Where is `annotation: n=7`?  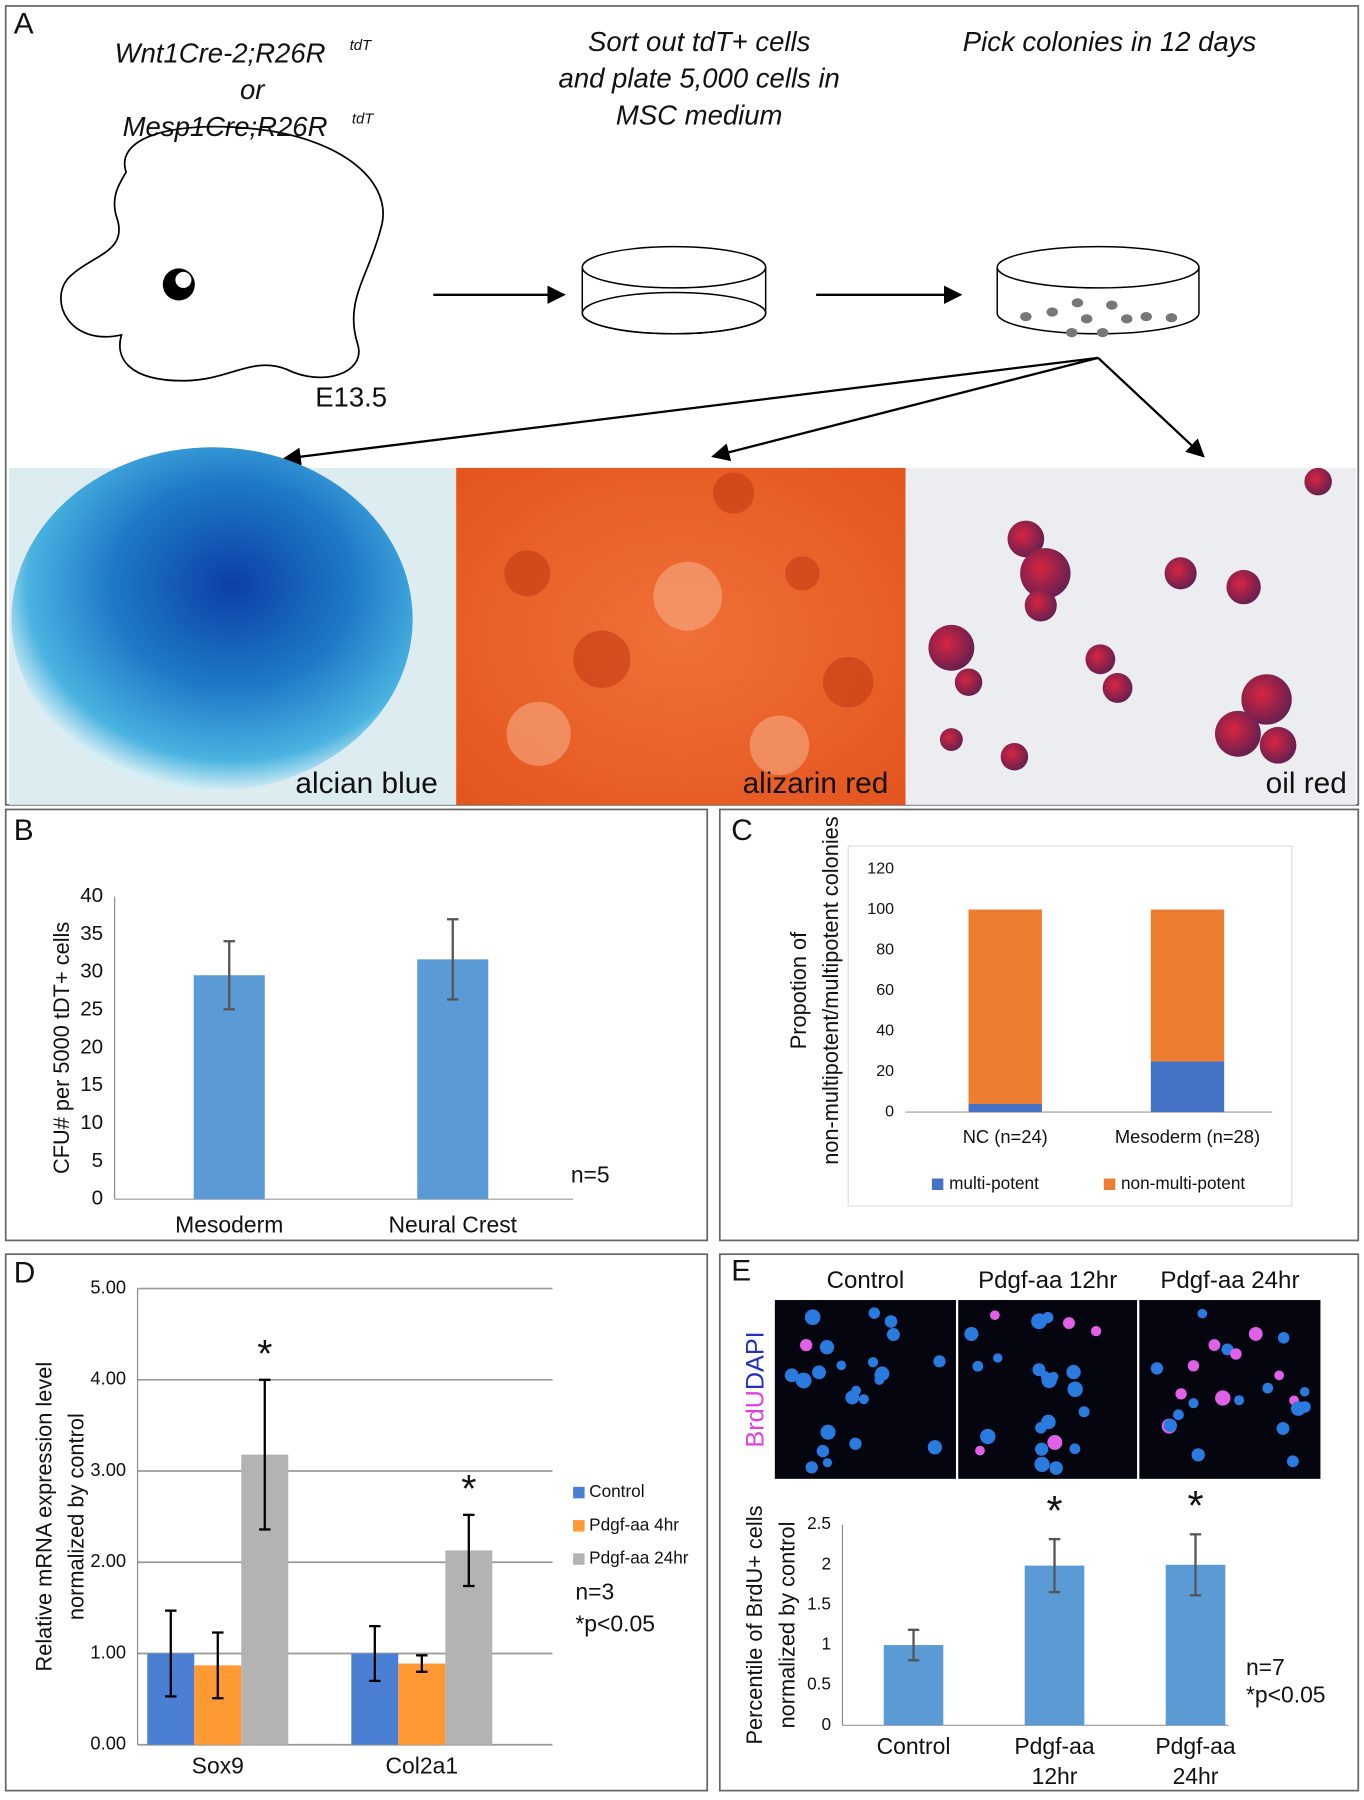
annotation: n=7 is located at coordinates (1265, 1667).